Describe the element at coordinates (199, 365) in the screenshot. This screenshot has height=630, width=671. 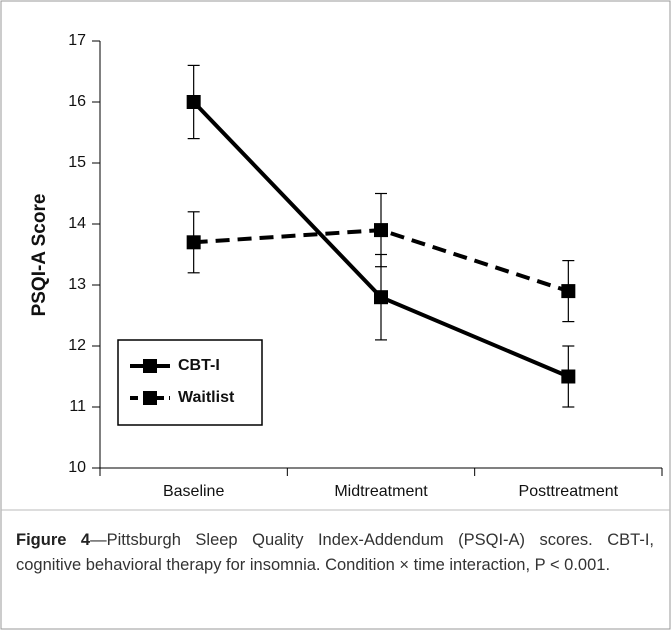
I see `legend-label: CBT-I` at that location.